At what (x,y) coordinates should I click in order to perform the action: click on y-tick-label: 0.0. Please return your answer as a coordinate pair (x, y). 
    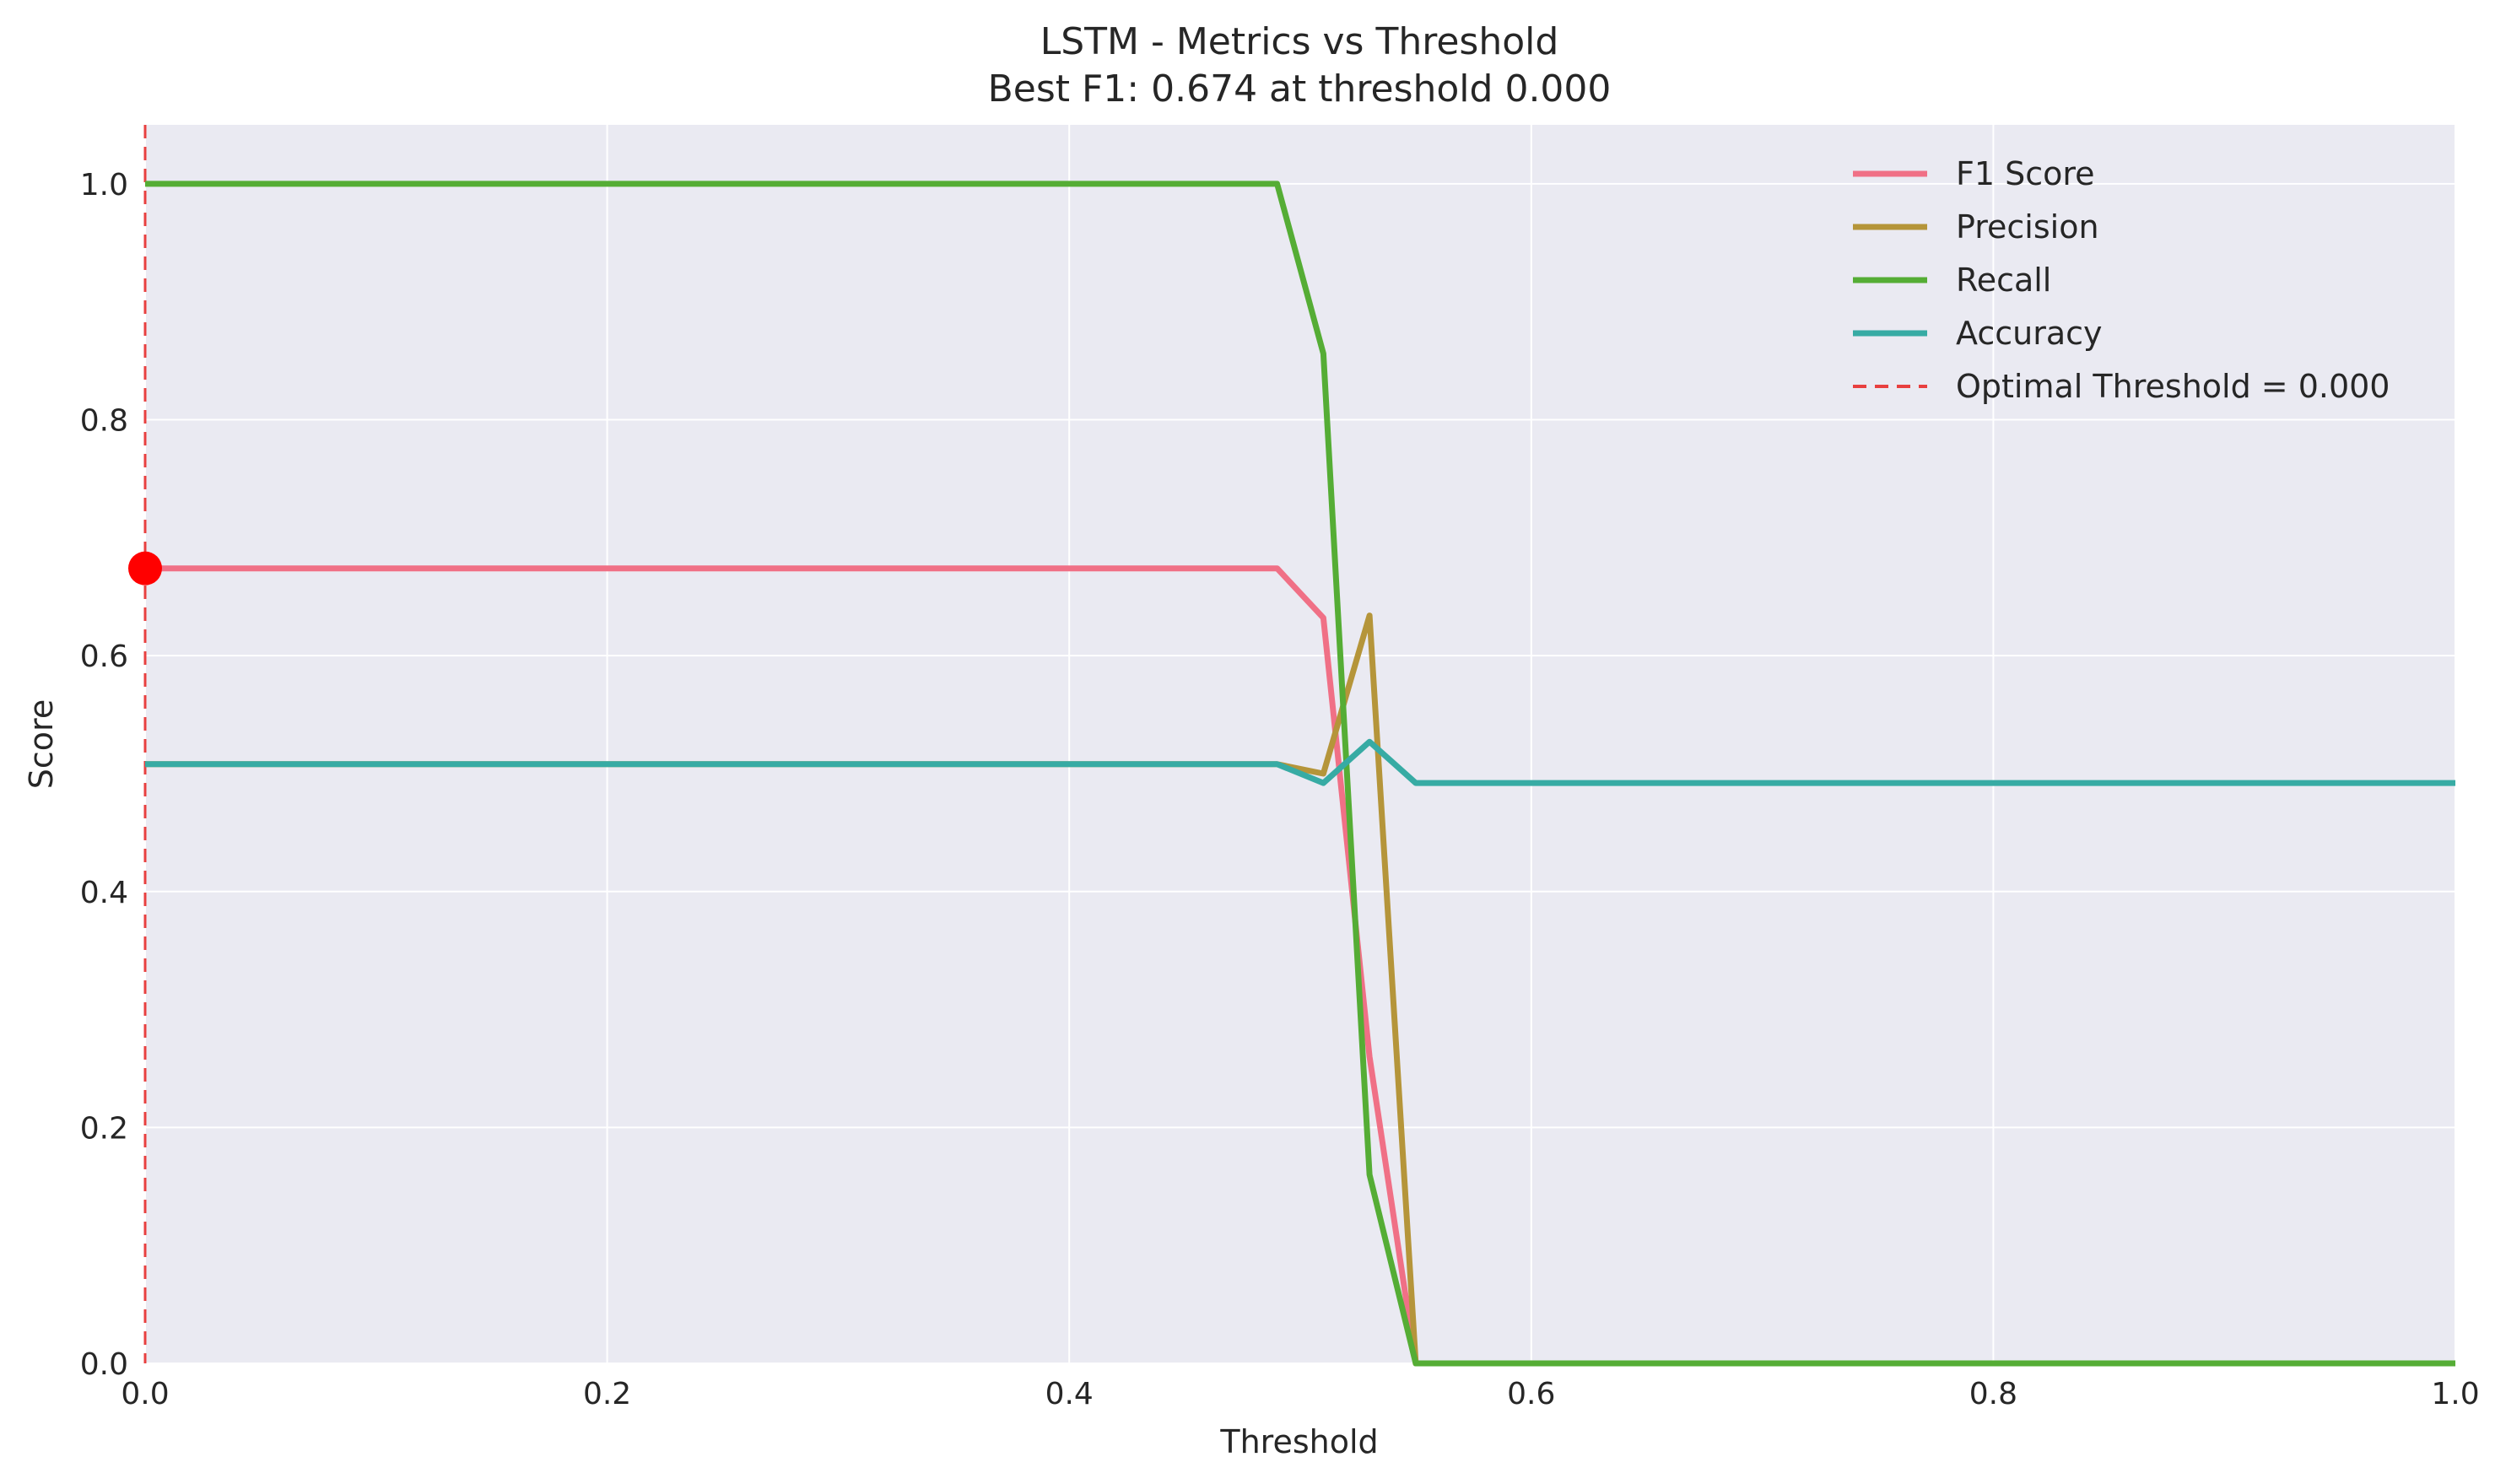
    Looking at the image, I should click on (104, 1364).